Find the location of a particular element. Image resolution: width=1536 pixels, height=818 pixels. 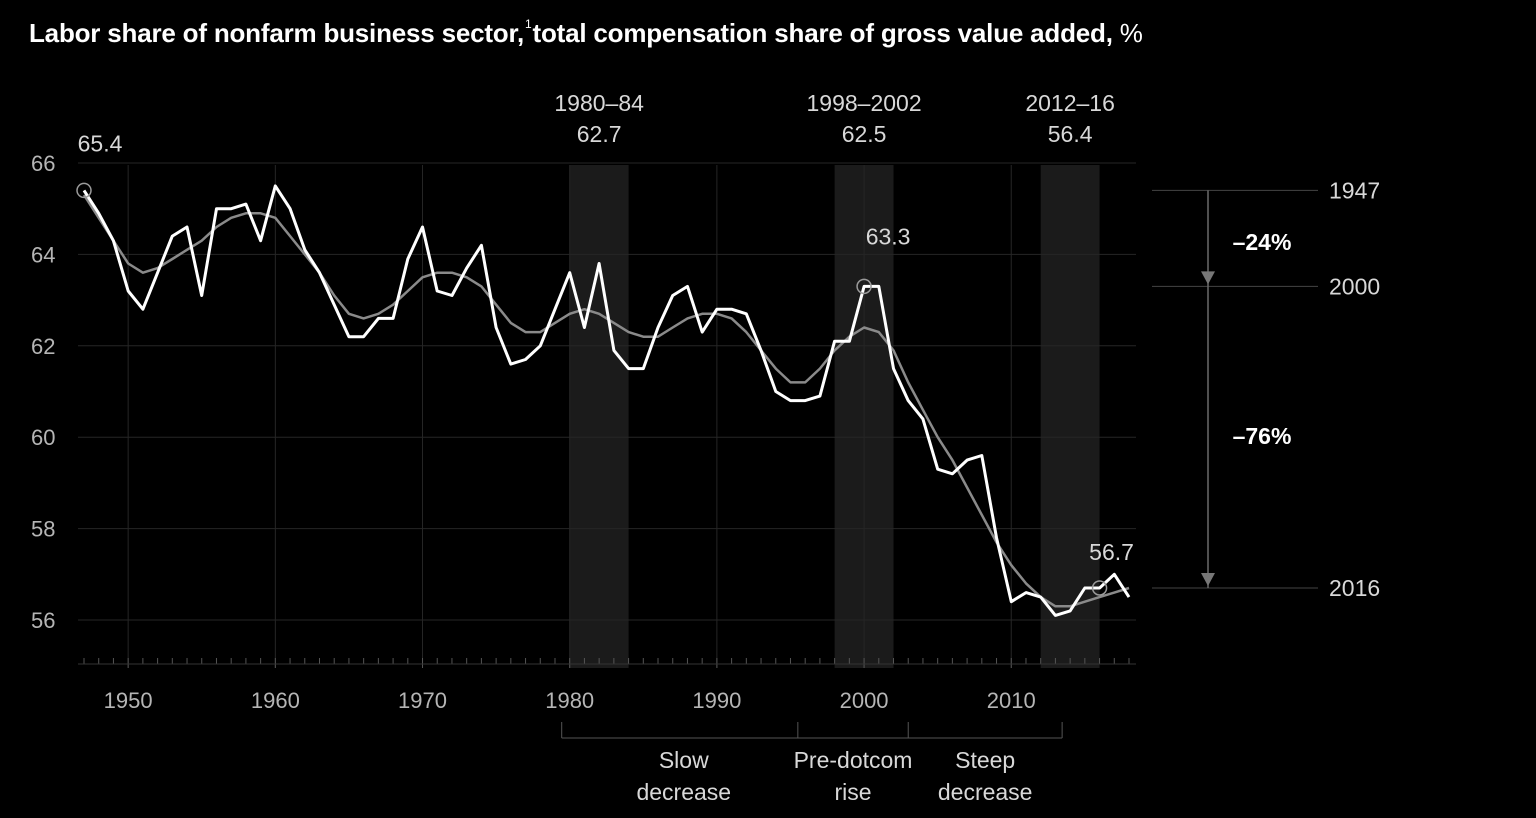

side-bracket: 1947 2000 2016 –24% –76% is located at coordinates (1266, 389).